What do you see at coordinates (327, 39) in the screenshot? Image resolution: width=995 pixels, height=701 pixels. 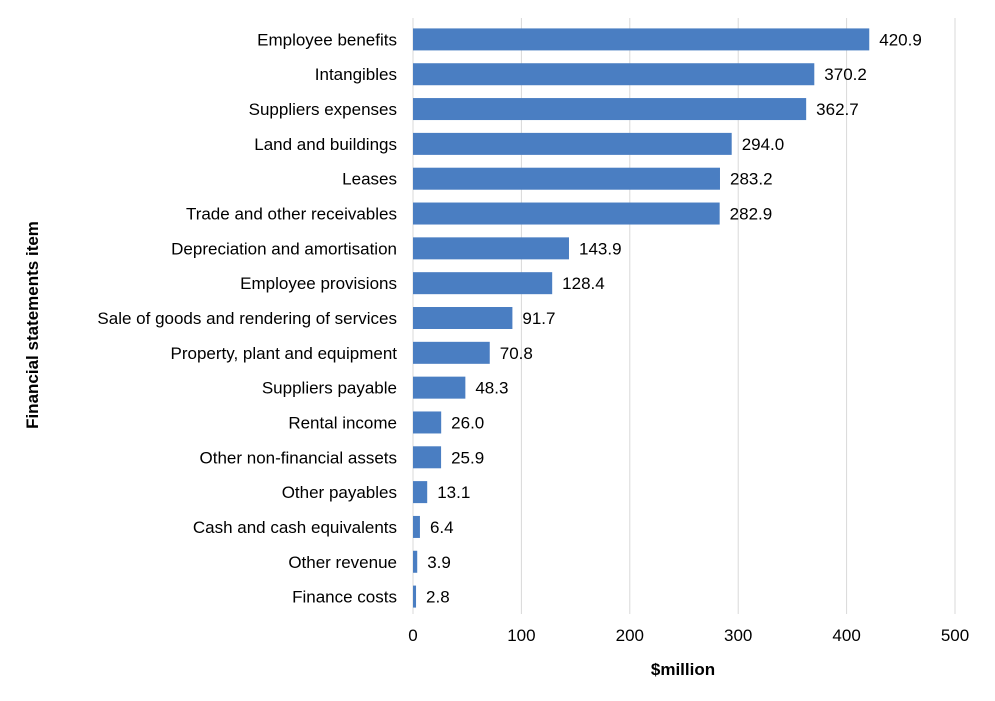 I see `category-label: Employee benefits` at bounding box center [327, 39].